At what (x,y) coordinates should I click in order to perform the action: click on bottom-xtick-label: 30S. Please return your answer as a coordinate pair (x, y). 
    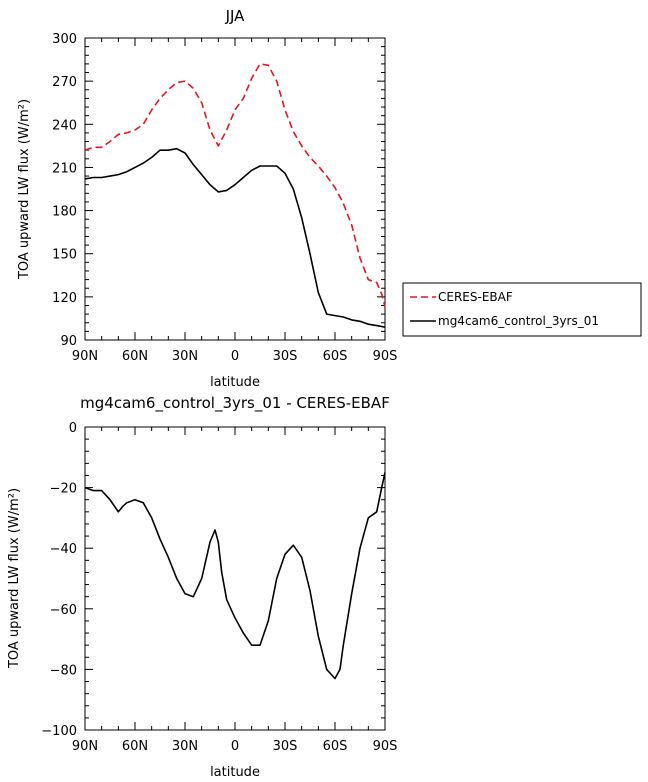
    Looking at the image, I should click on (285, 746).